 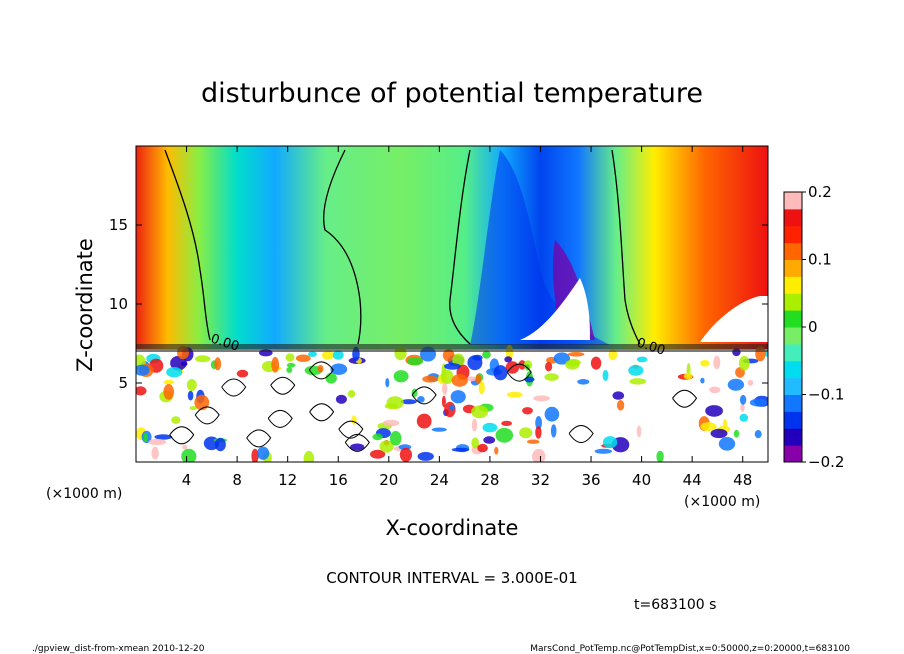 What do you see at coordinates (540, 480) in the screenshot?
I see `x-tick-label: 32` at bounding box center [540, 480].